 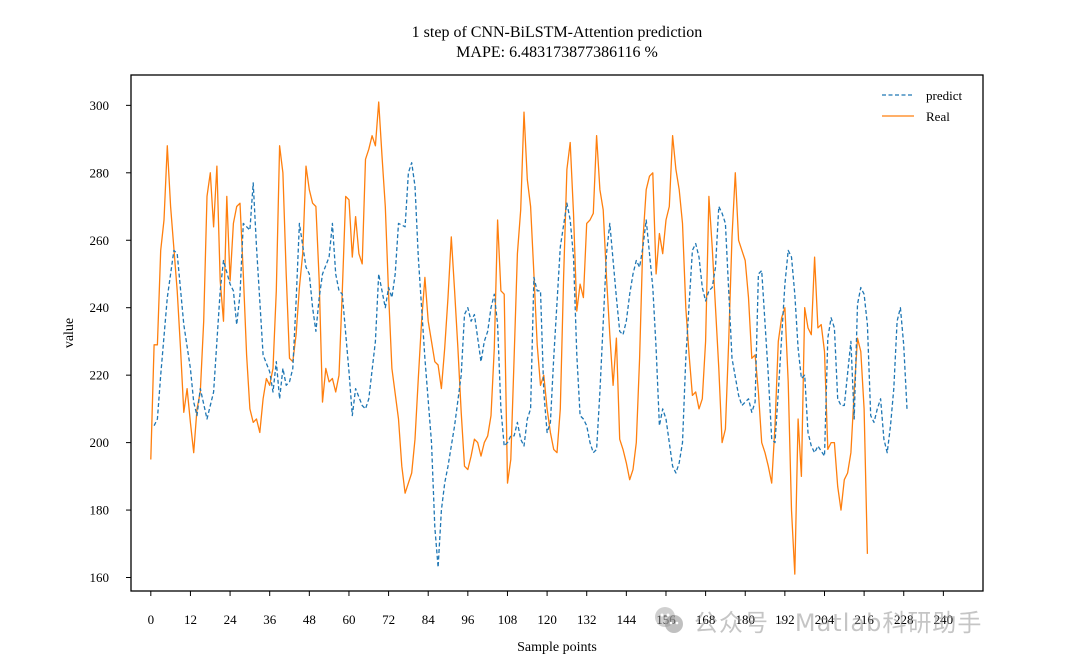 What do you see at coordinates (388, 619) in the screenshot?
I see `x-tick-label: 72` at bounding box center [388, 619].